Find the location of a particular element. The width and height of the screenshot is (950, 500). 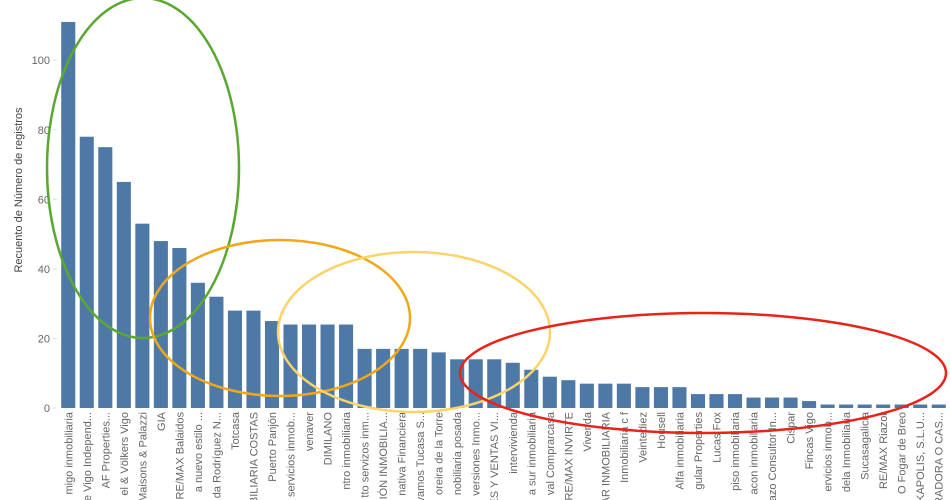

x-tick-label: O Fogar de Breo is located at coordinates (903, 453).